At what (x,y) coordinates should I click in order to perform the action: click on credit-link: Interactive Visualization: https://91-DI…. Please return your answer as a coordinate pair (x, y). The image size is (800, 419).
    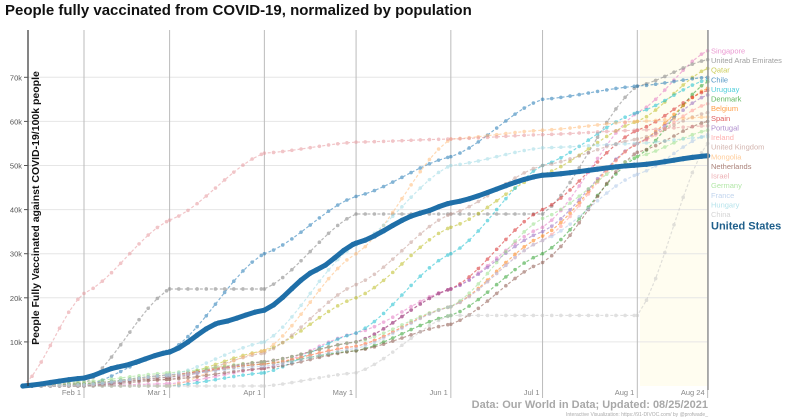
    Looking at the image, I should click on (637, 415).